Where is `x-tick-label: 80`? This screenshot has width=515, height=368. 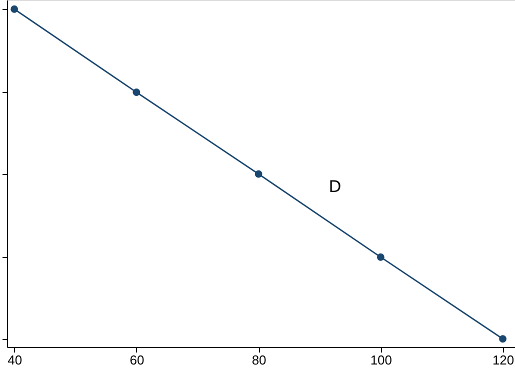 x-tick-label: 80 is located at coordinates (259, 360).